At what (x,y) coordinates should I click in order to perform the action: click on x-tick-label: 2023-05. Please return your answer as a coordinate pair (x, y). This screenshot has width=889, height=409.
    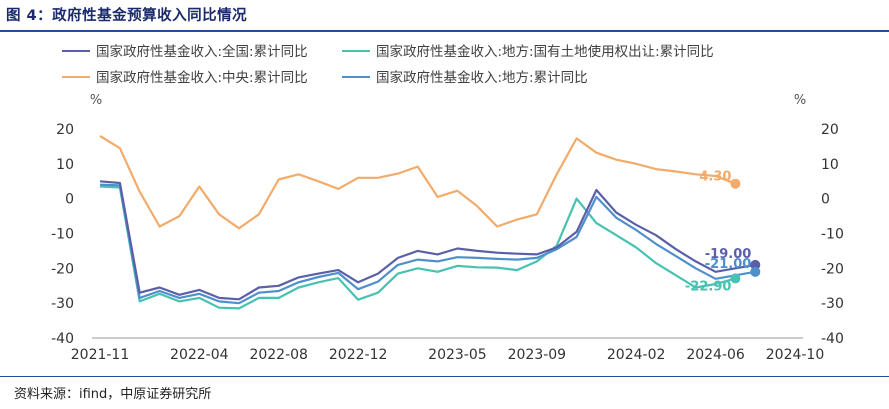
    Looking at the image, I should click on (457, 355).